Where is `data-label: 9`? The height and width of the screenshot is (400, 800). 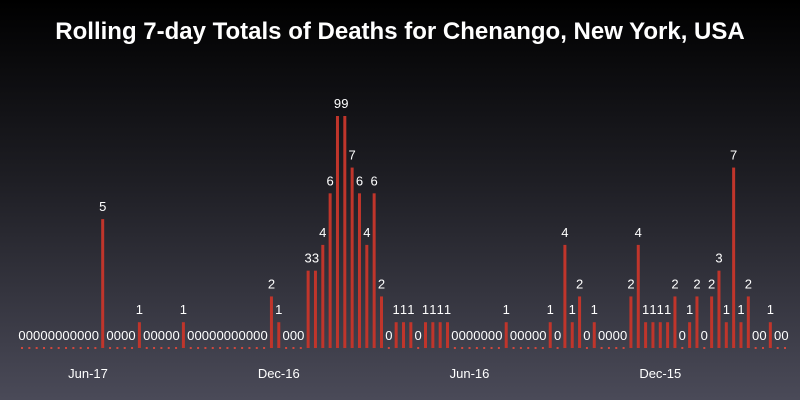
data-label: 9 is located at coordinates (337, 103).